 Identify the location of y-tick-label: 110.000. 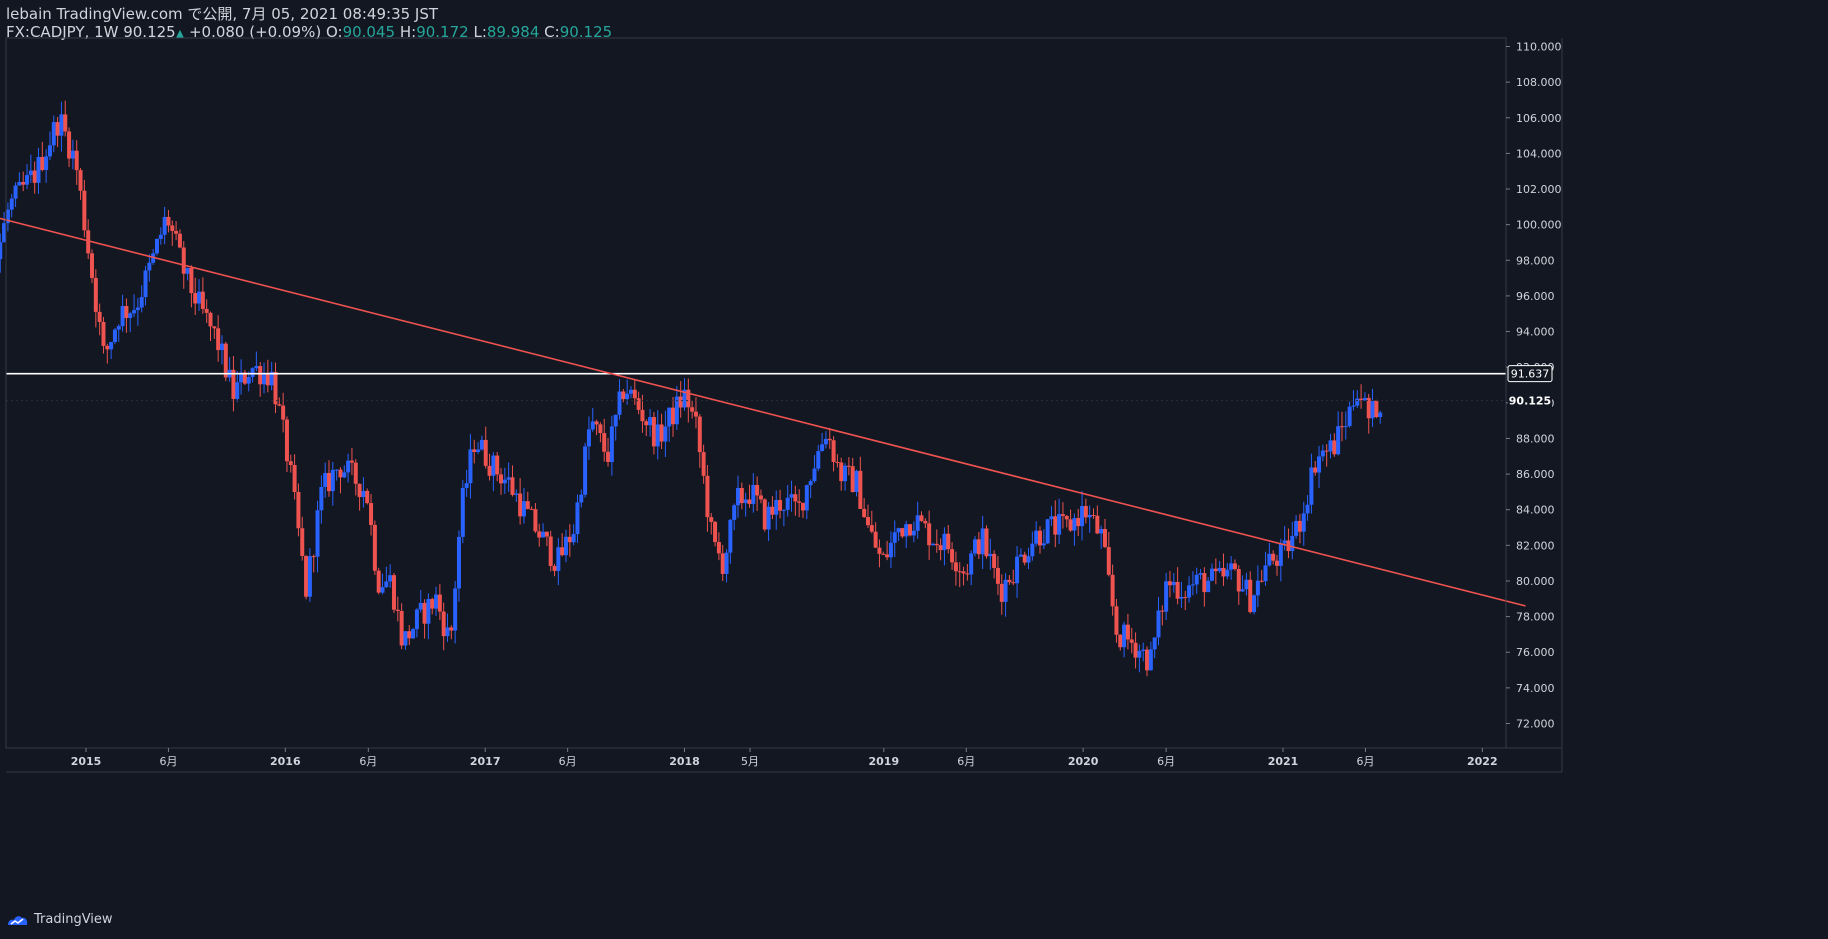
(1539, 47).